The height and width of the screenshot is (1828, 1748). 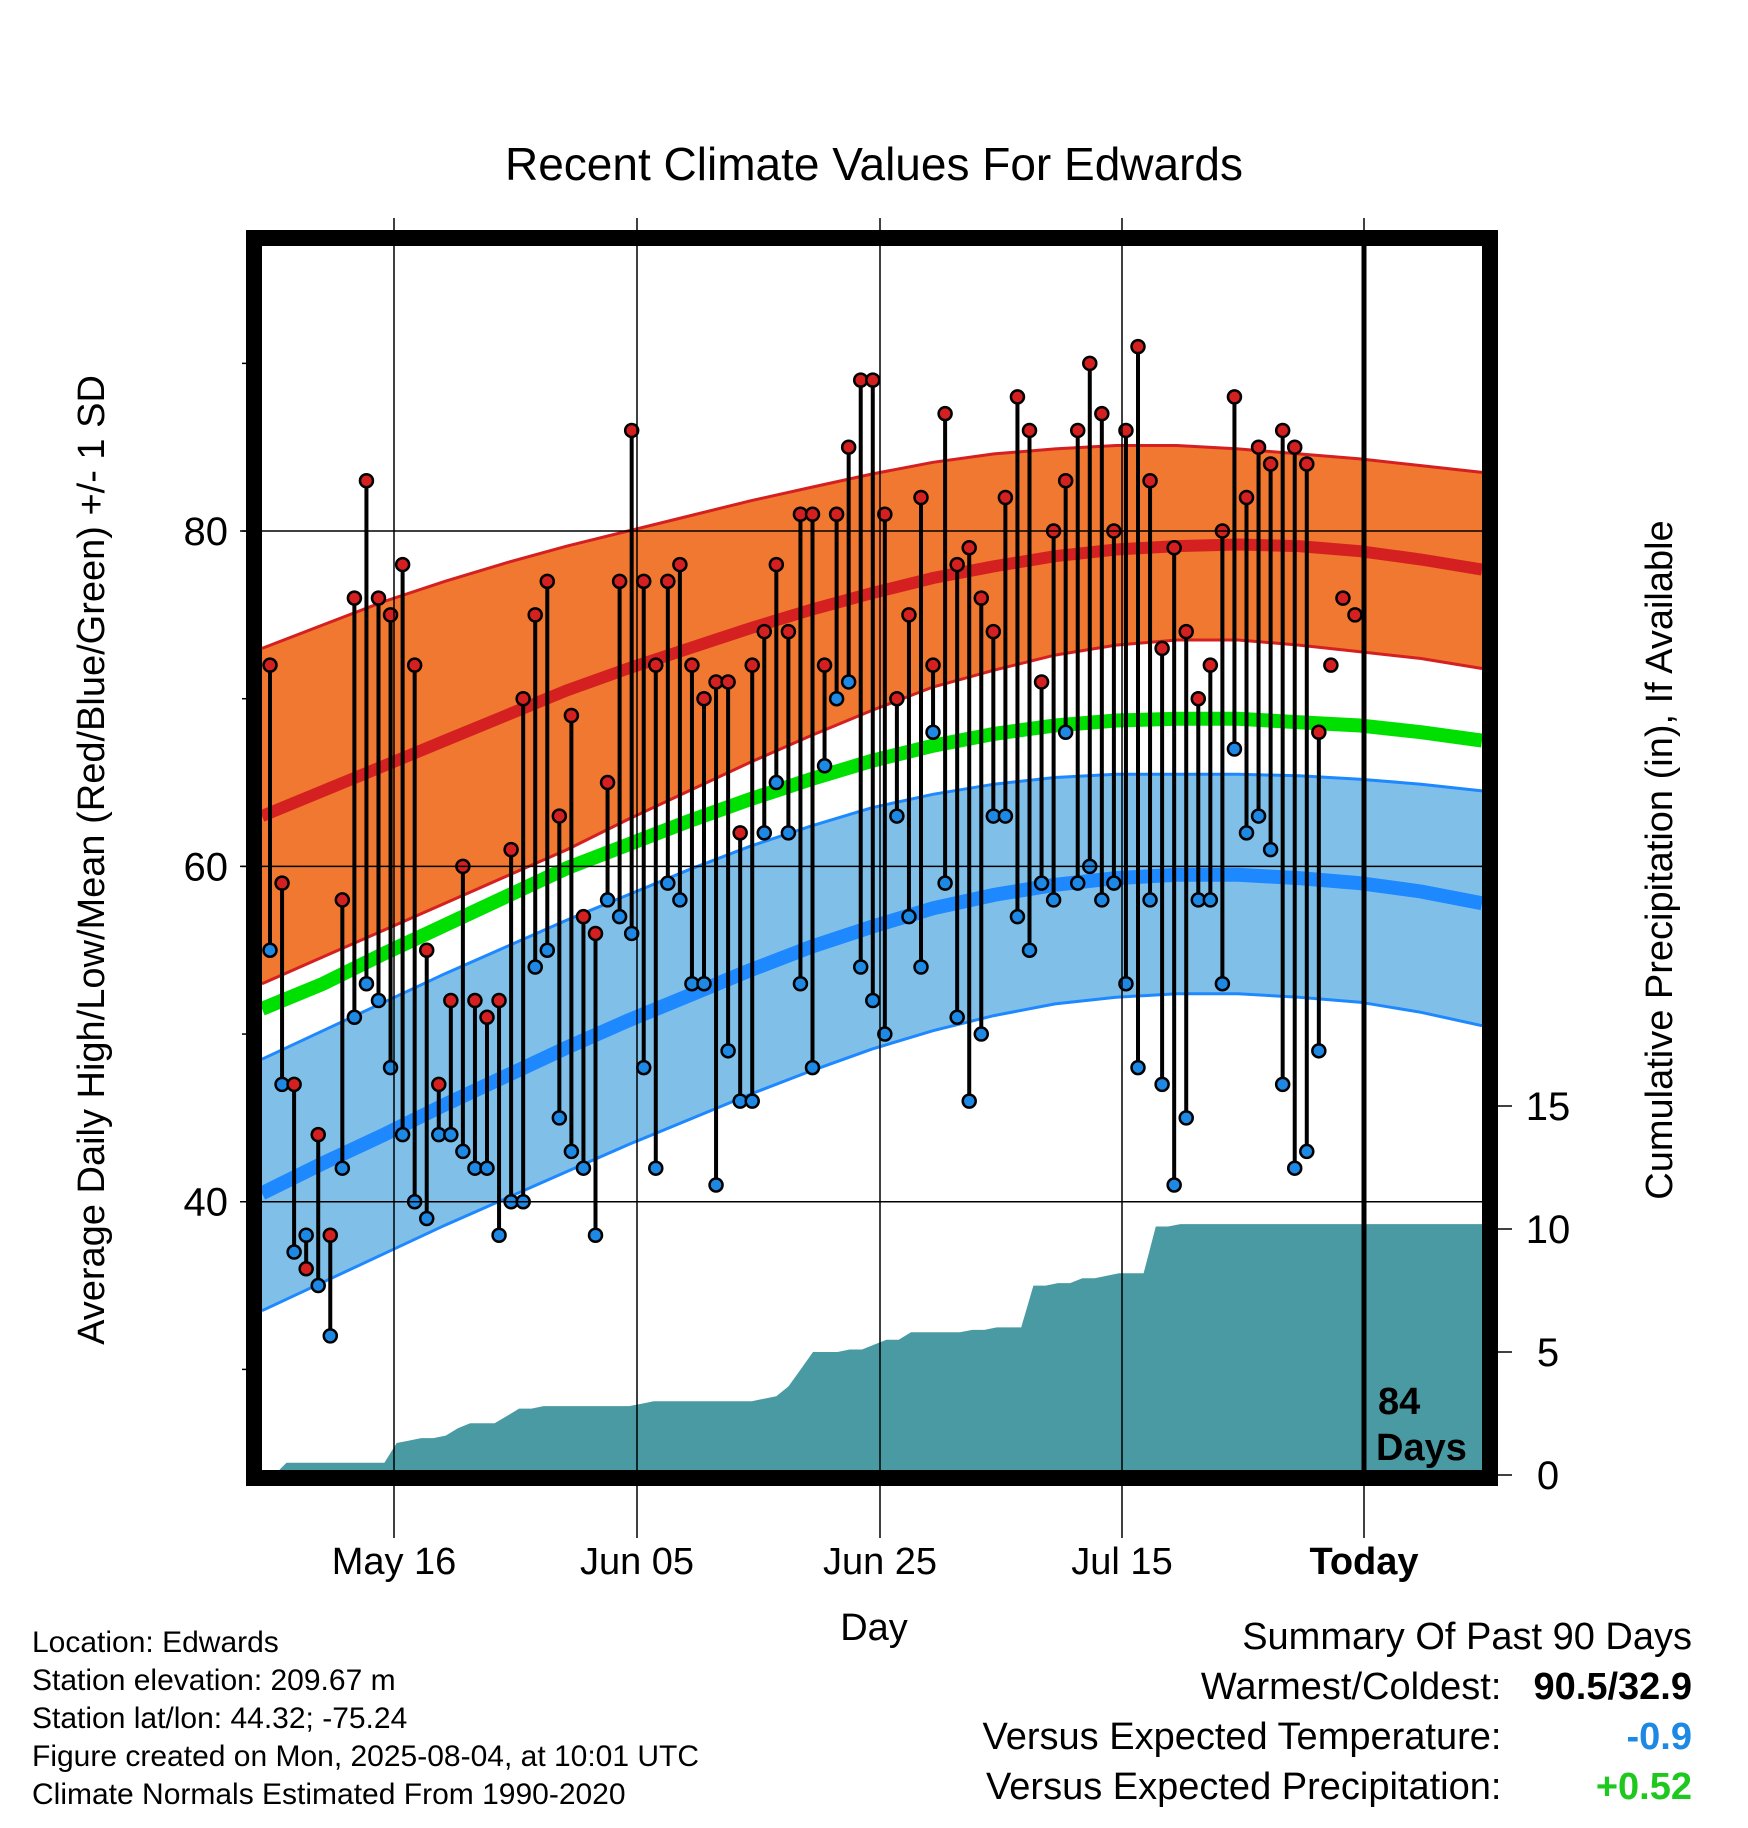 What do you see at coordinates (1351, 1687) in the screenshot?
I see `warm-cold-label: Warmest/Coldest:` at bounding box center [1351, 1687].